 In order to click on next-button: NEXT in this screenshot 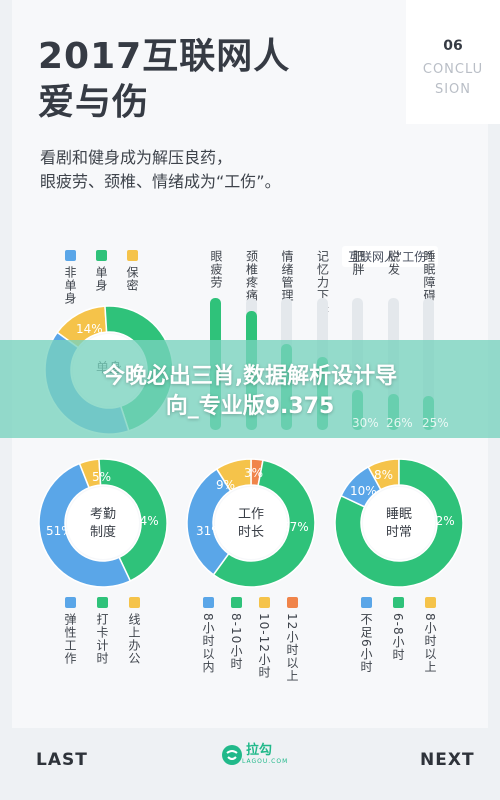, I will do `click(447, 760)`.